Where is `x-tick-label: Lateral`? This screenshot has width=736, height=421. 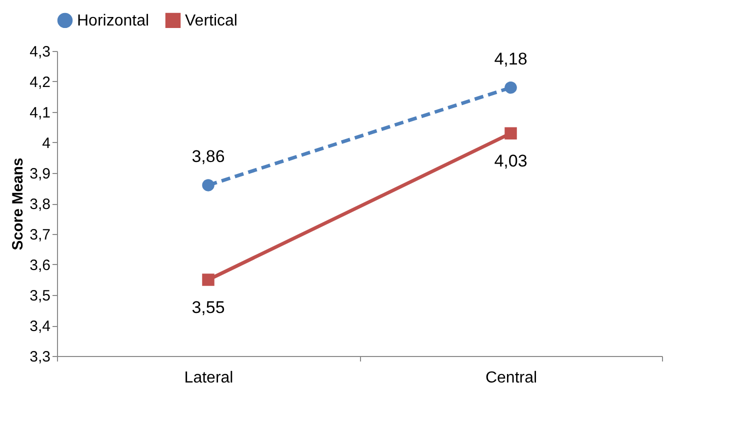
x-tick-label: Lateral is located at coordinates (209, 378).